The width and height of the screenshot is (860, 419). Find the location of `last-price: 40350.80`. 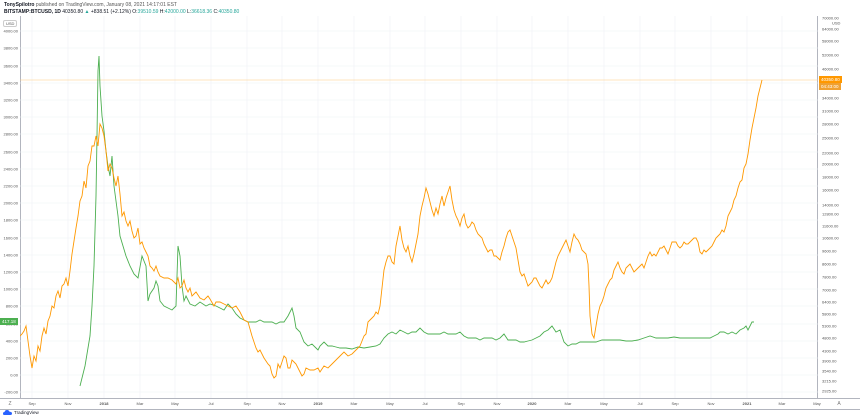

last-price: 40350.80 is located at coordinates (73, 12).